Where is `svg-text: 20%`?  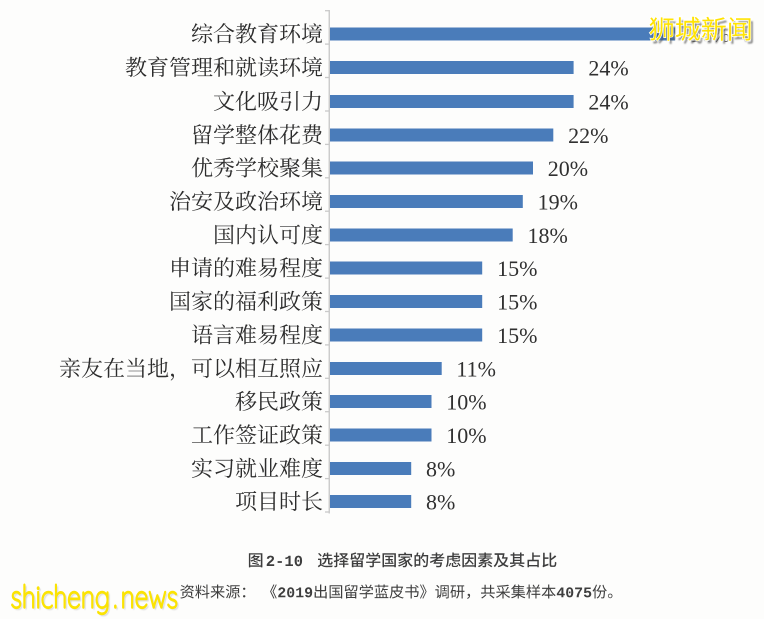
svg-text: 20% is located at coordinates (568, 168).